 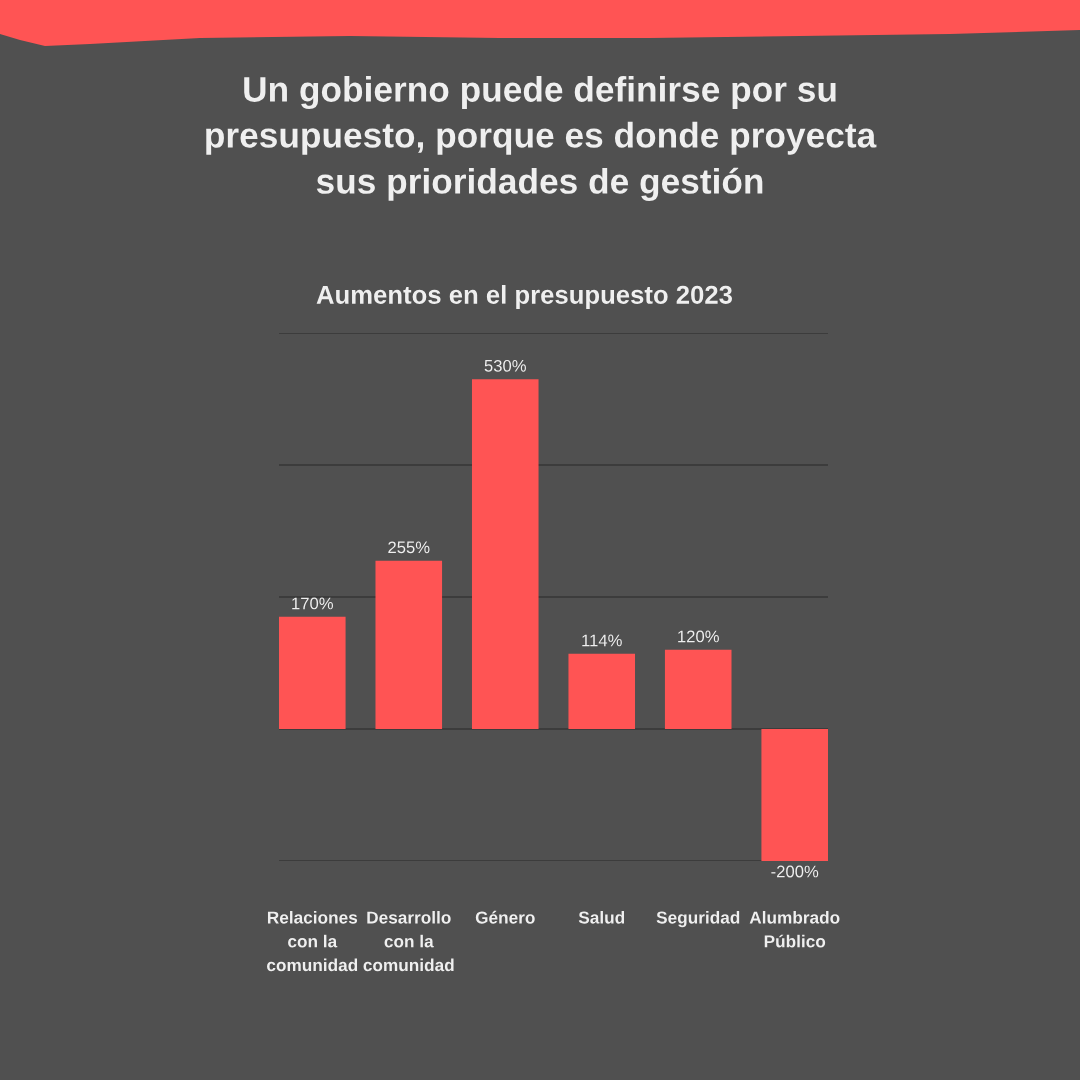 I want to click on x-tick-label: Alumbrado Público, so click(x=794, y=929).